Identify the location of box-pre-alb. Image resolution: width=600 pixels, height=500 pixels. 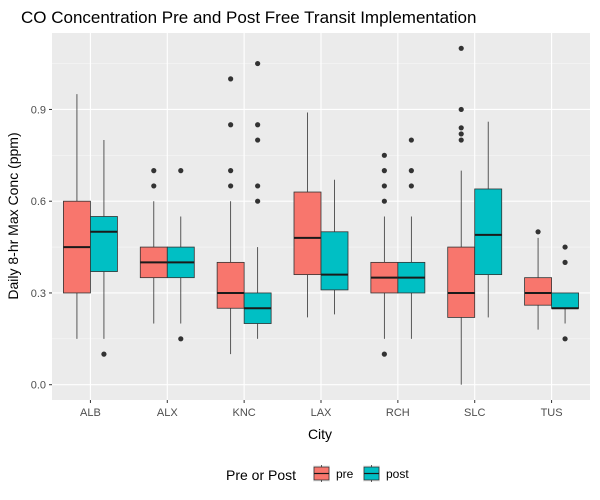
(77, 216).